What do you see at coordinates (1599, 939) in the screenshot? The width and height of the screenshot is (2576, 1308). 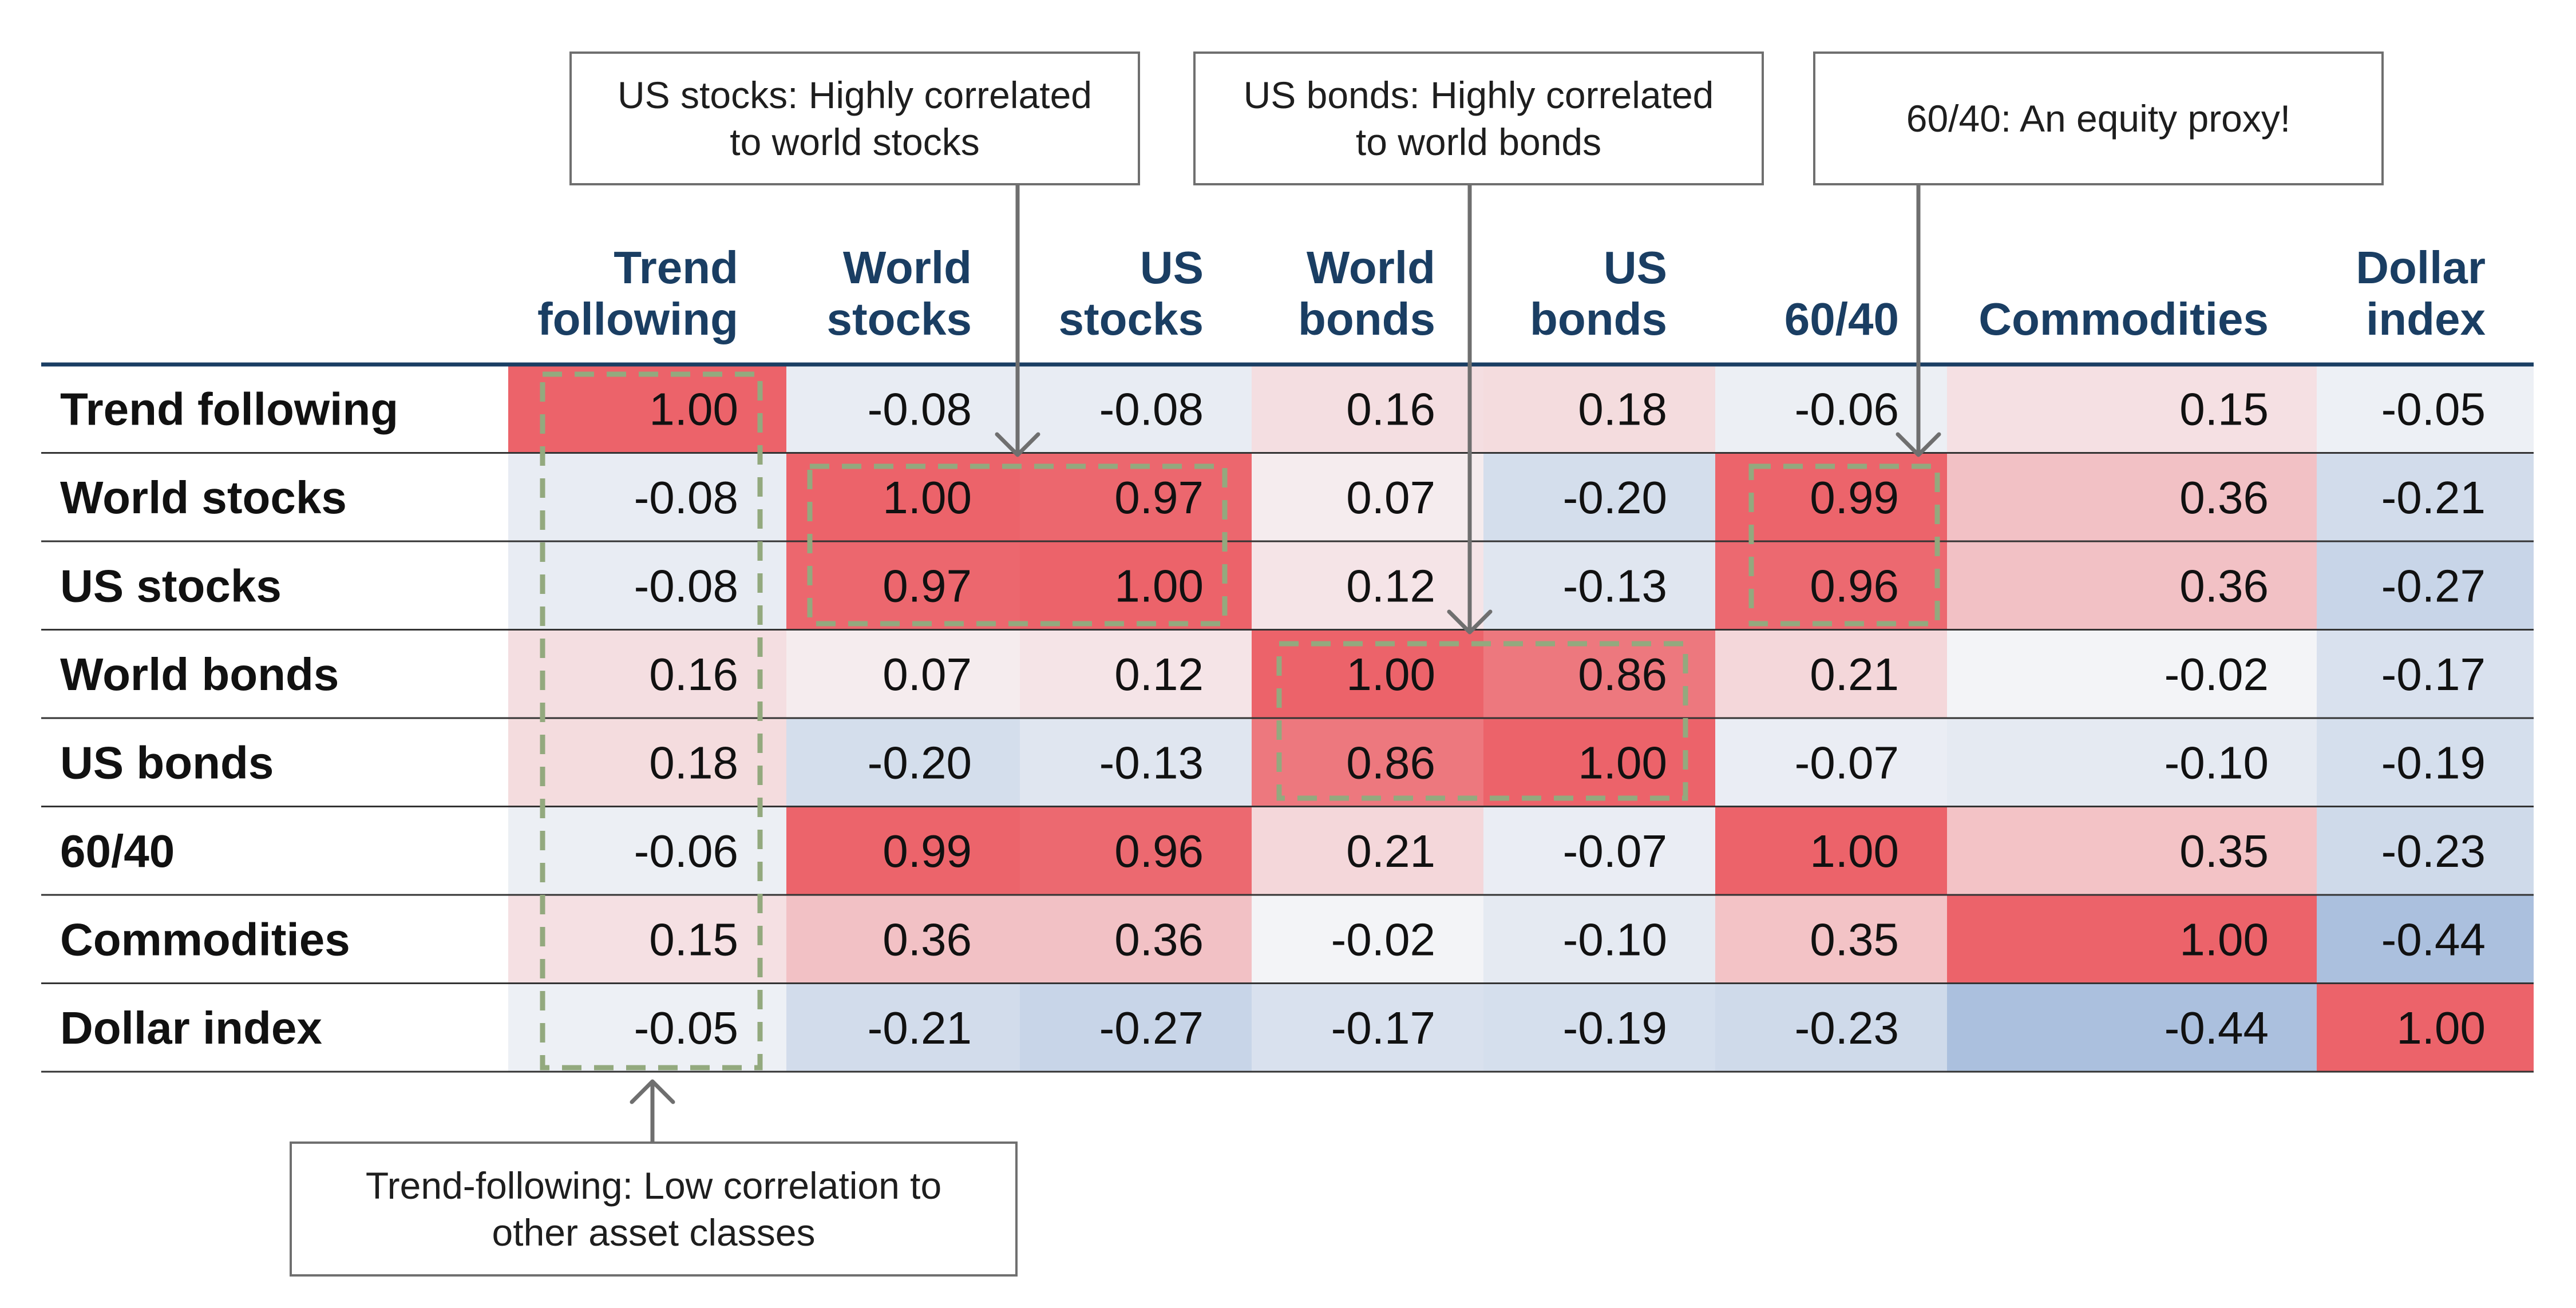 I see `cell-commodities-us-bonds` at bounding box center [1599, 939].